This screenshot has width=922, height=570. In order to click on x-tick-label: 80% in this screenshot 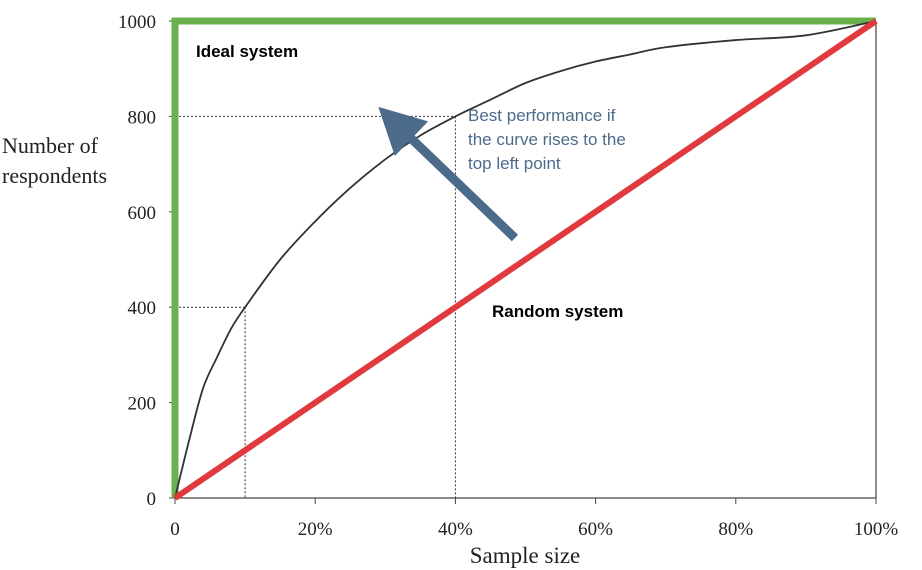, I will do `click(735, 529)`.